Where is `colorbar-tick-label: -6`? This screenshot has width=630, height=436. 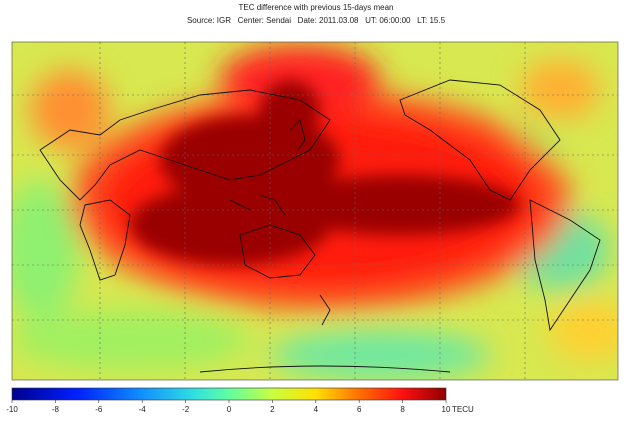
colorbar-tick-label: -6 is located at coordinates (99, 409).